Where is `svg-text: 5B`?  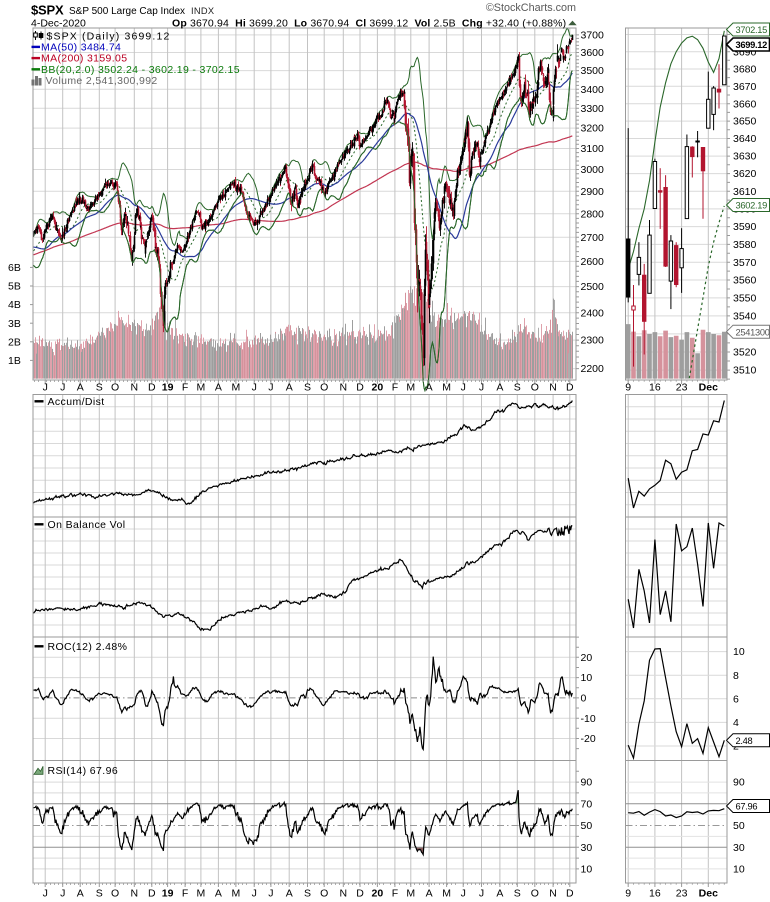 svg-text: 5B is located at coordinates (14, 287).